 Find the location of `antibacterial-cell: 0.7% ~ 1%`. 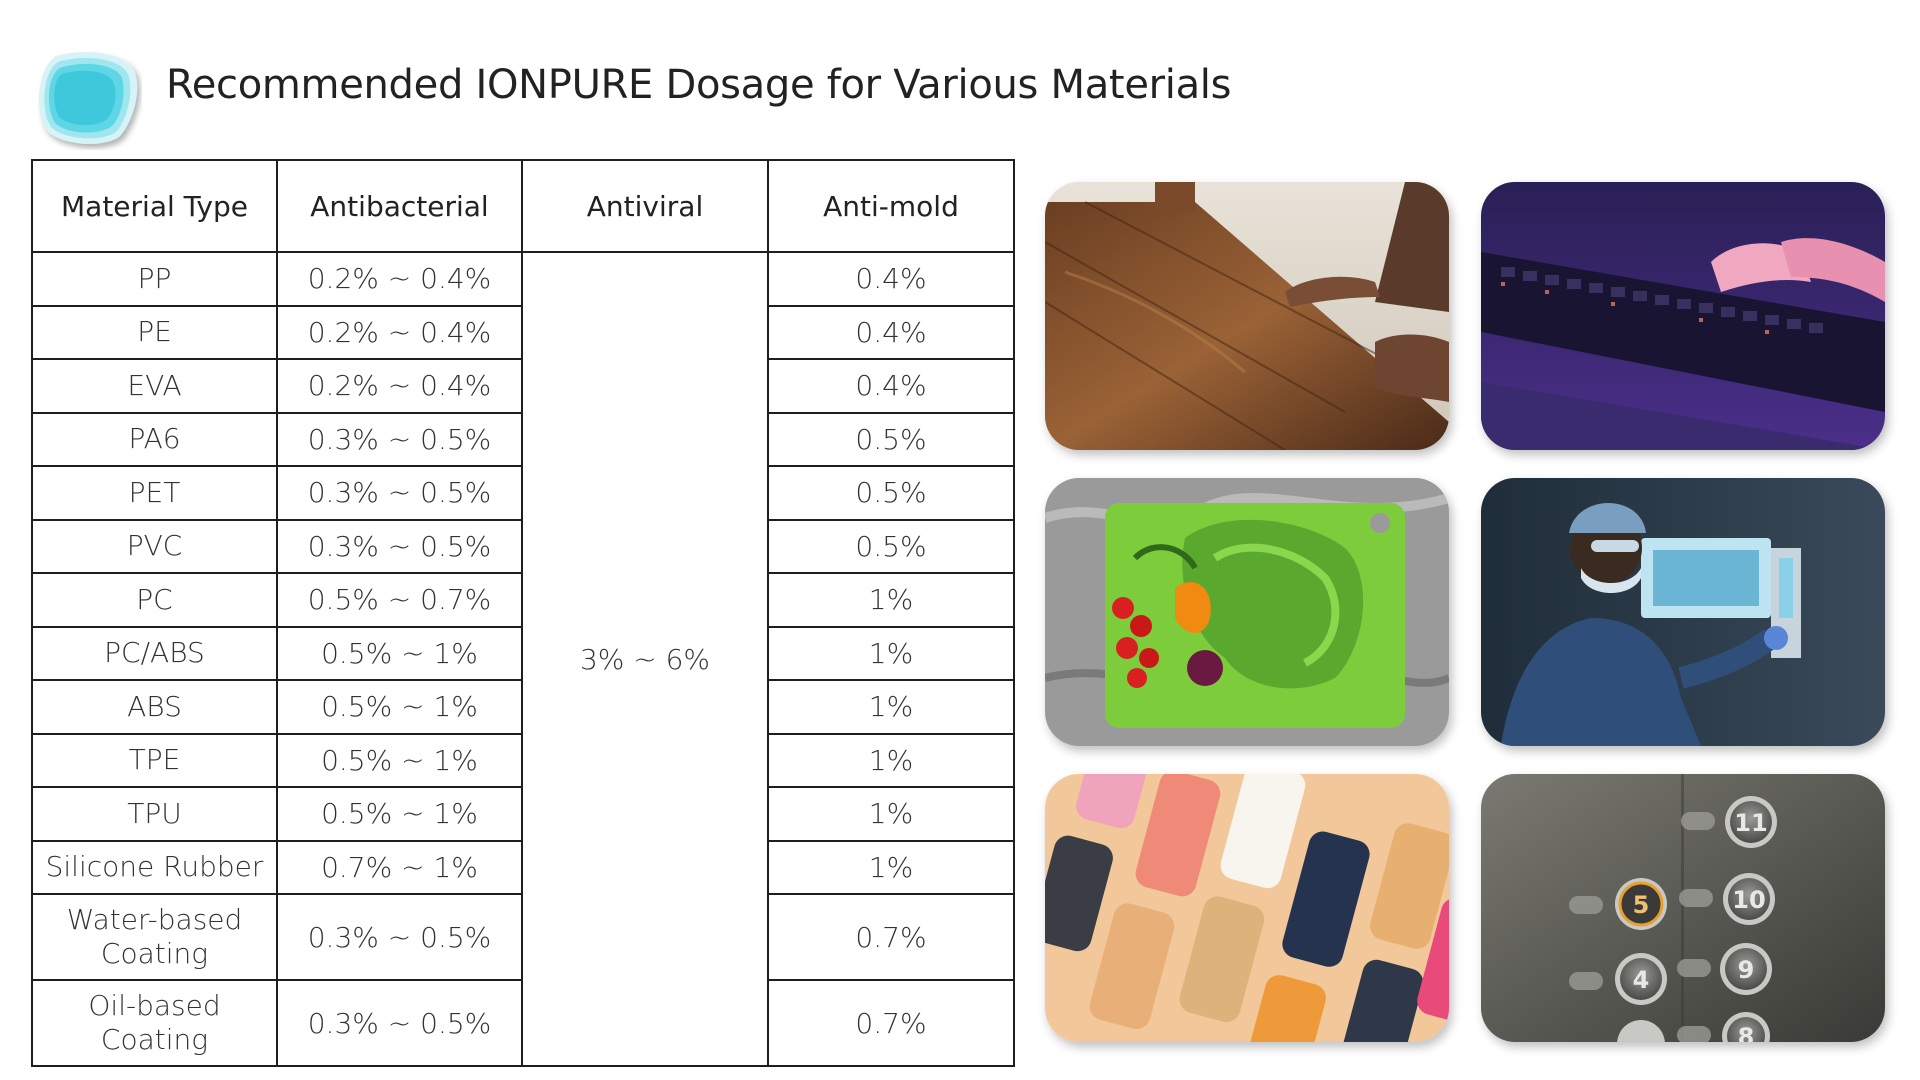

antibacterial-cell: 0.7% ~ 1% is located at coordinates (399, 867).